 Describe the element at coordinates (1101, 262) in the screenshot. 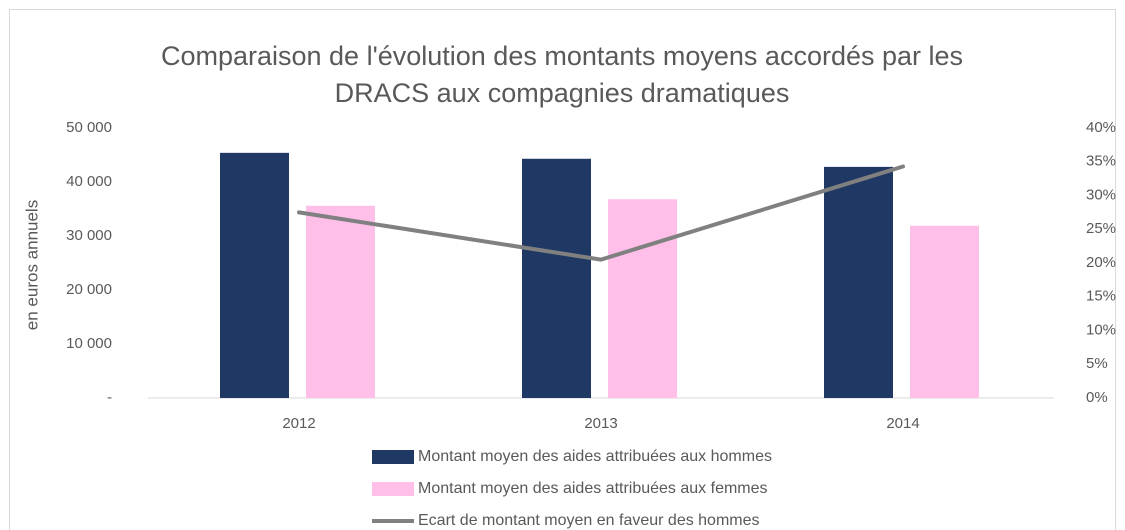

I see `y2-tick-label: 20%` at that location.